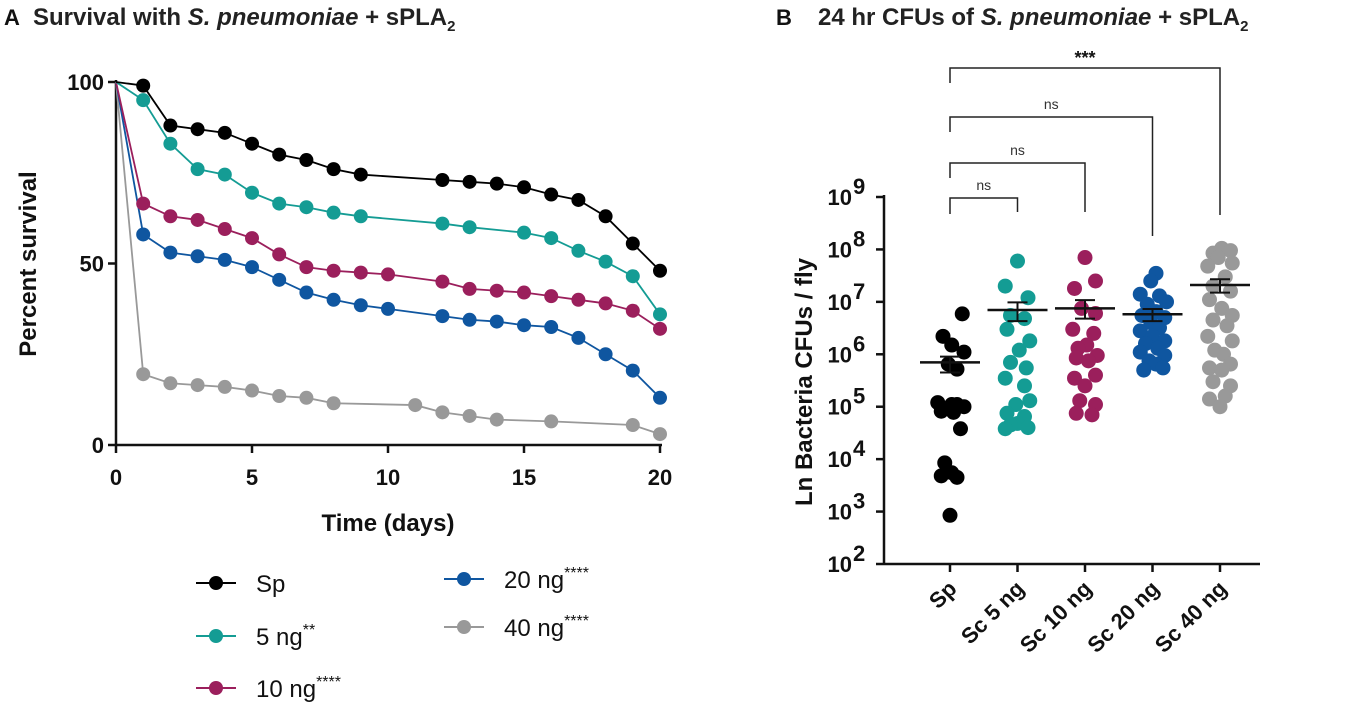  I want to click on legend-series-name: 20 ng, so click(534, 580).